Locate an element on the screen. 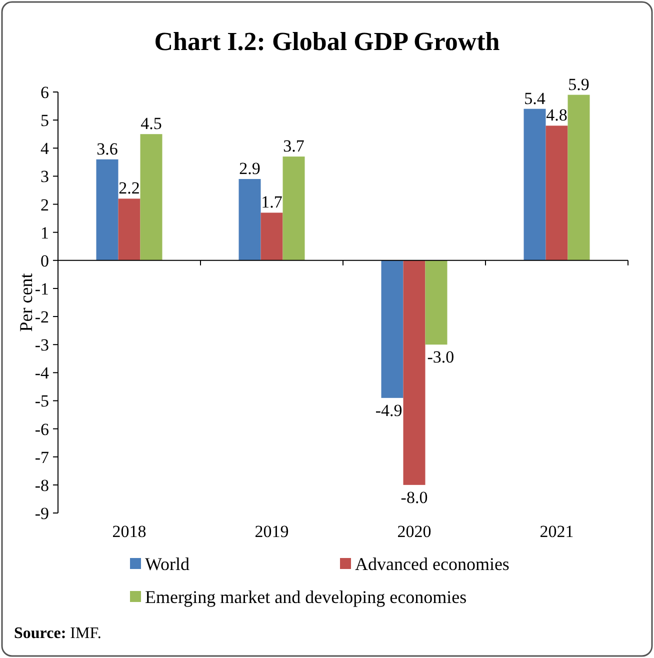 The height and width of the screenshot is (658, 654). x-tick-label: 2019 is located at coordinates (271, 531).